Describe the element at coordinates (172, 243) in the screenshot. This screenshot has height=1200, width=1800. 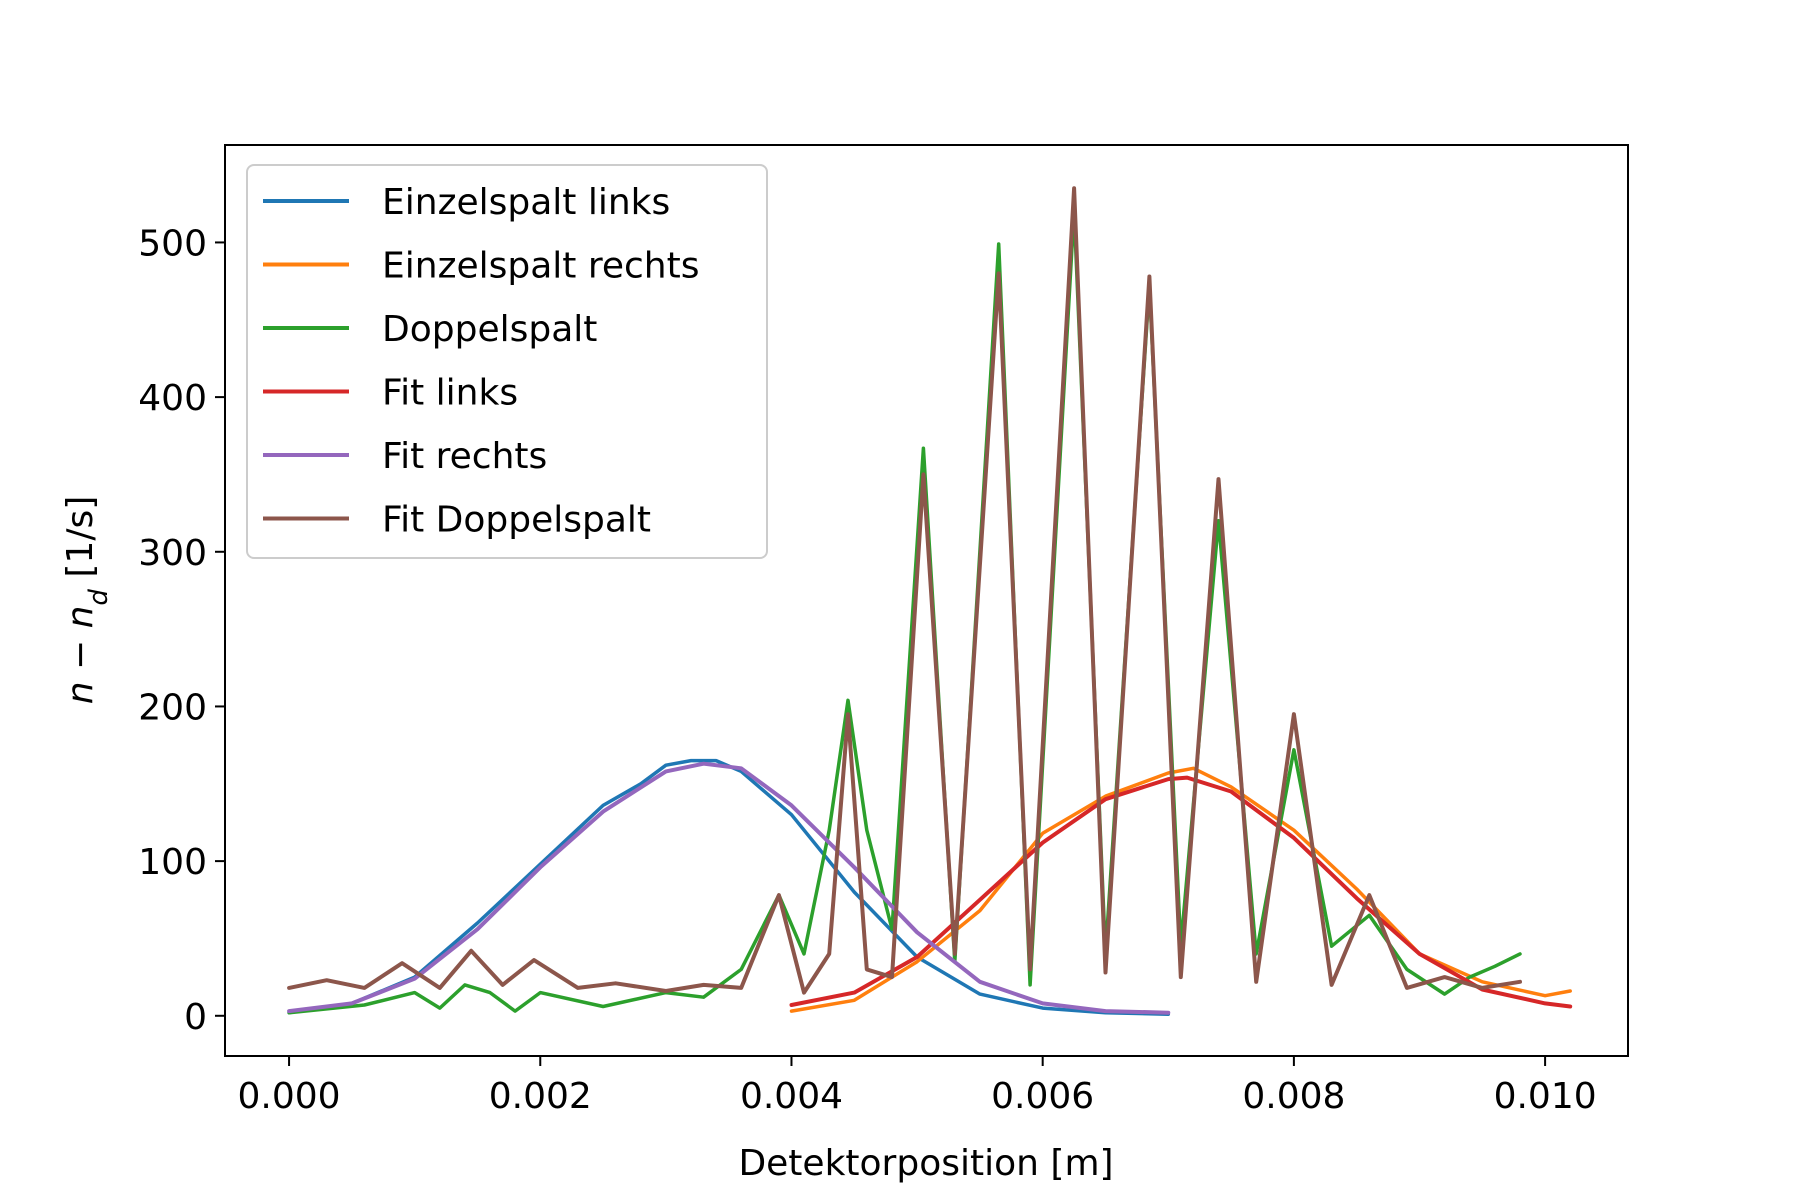
I see `y-tick-label: 500` at that location.